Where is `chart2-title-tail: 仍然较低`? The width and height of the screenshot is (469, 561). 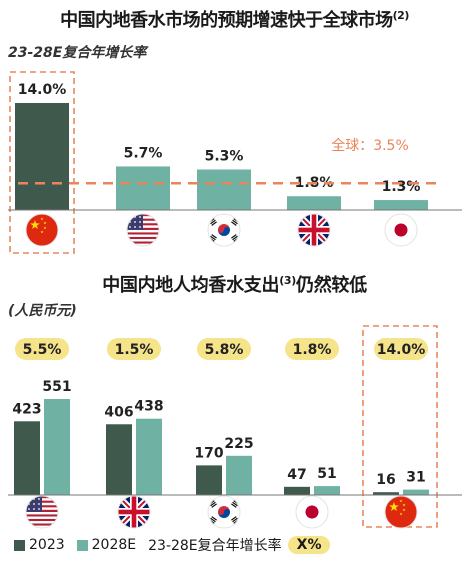 chart2-title-tail: 仍然较低 is located at coordinates (331, 285).